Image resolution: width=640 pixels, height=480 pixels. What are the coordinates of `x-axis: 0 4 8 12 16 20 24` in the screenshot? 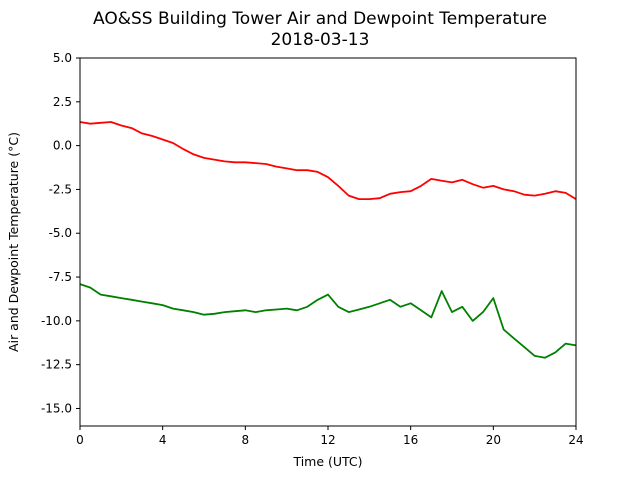 It's located at (330, 436).